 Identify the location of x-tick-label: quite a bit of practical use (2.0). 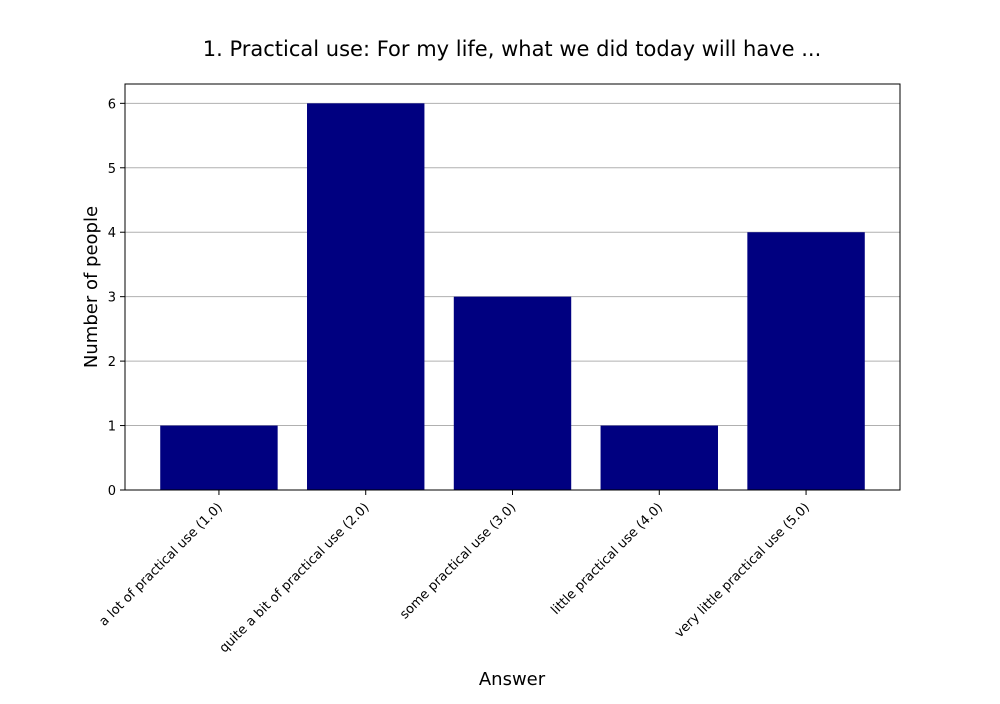
(295, 578).